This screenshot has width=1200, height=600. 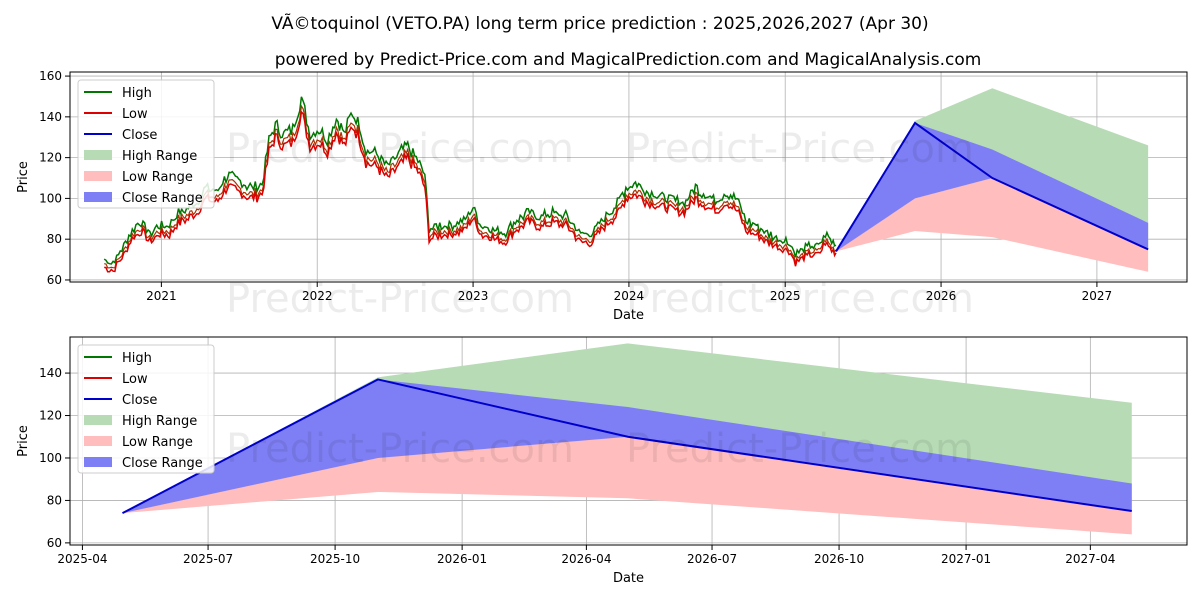 I want to click on x-tick-label: 2025-07, so click(x=208, y=559).